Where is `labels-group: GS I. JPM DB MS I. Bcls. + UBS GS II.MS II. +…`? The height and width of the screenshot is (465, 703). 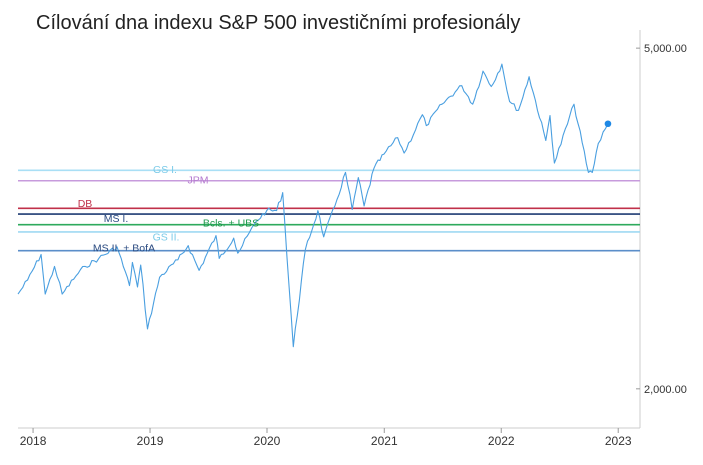 labels-group: GS I. JPM DB MS I. Bcls. + UBS GS II.MS II. +… is located at coordinates (168, 209).